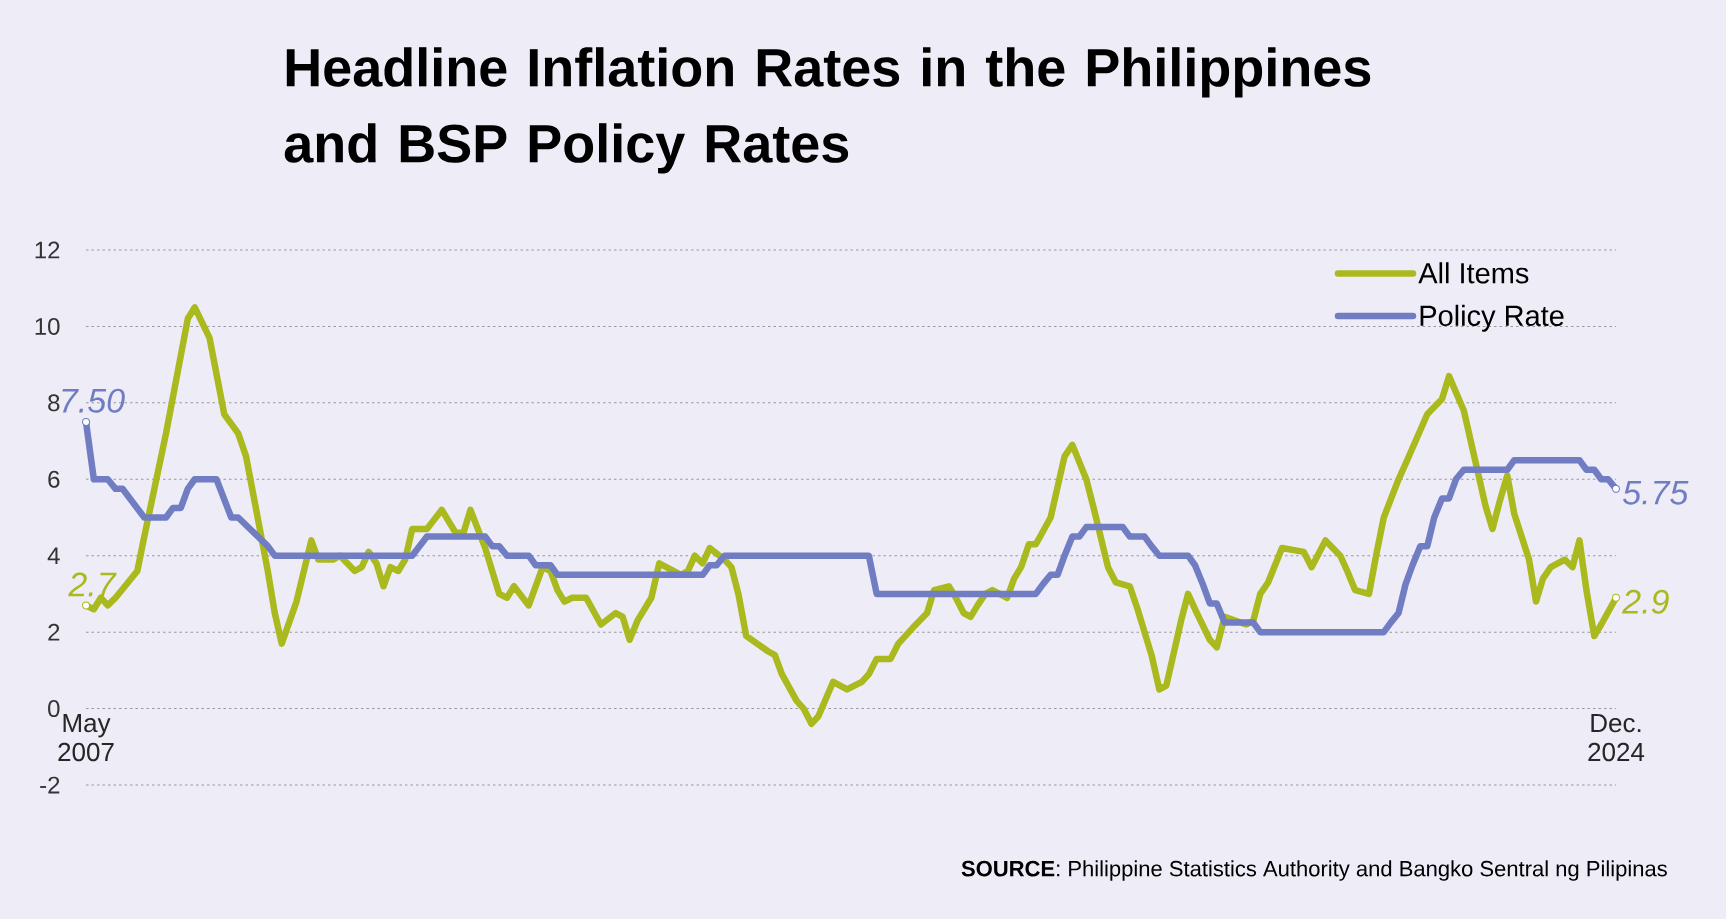 Image resolution: width=1726 pixels, height=919 pixels. What do you see at coordinates (53, 555) in the screenshot?
I see `y-tick-label: 4` at bounding box center [53, 555].